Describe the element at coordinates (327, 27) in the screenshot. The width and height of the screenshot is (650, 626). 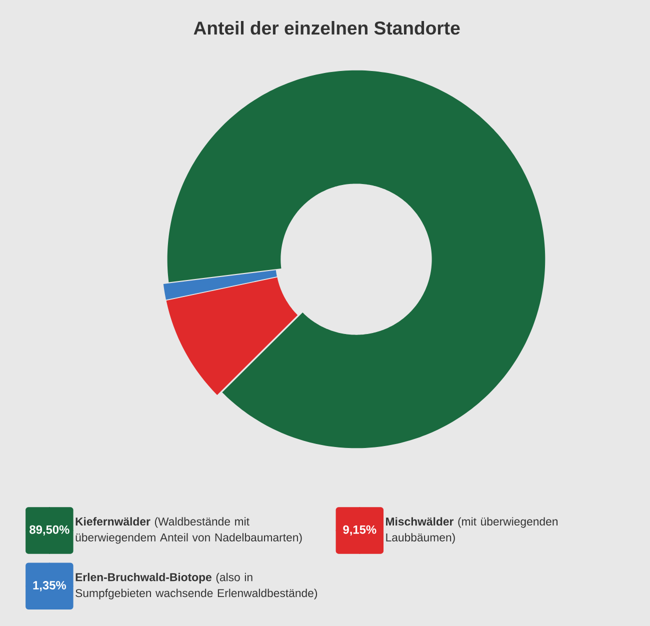
I see `chart-title: Anteil der einzelnen Standorte` at that location.